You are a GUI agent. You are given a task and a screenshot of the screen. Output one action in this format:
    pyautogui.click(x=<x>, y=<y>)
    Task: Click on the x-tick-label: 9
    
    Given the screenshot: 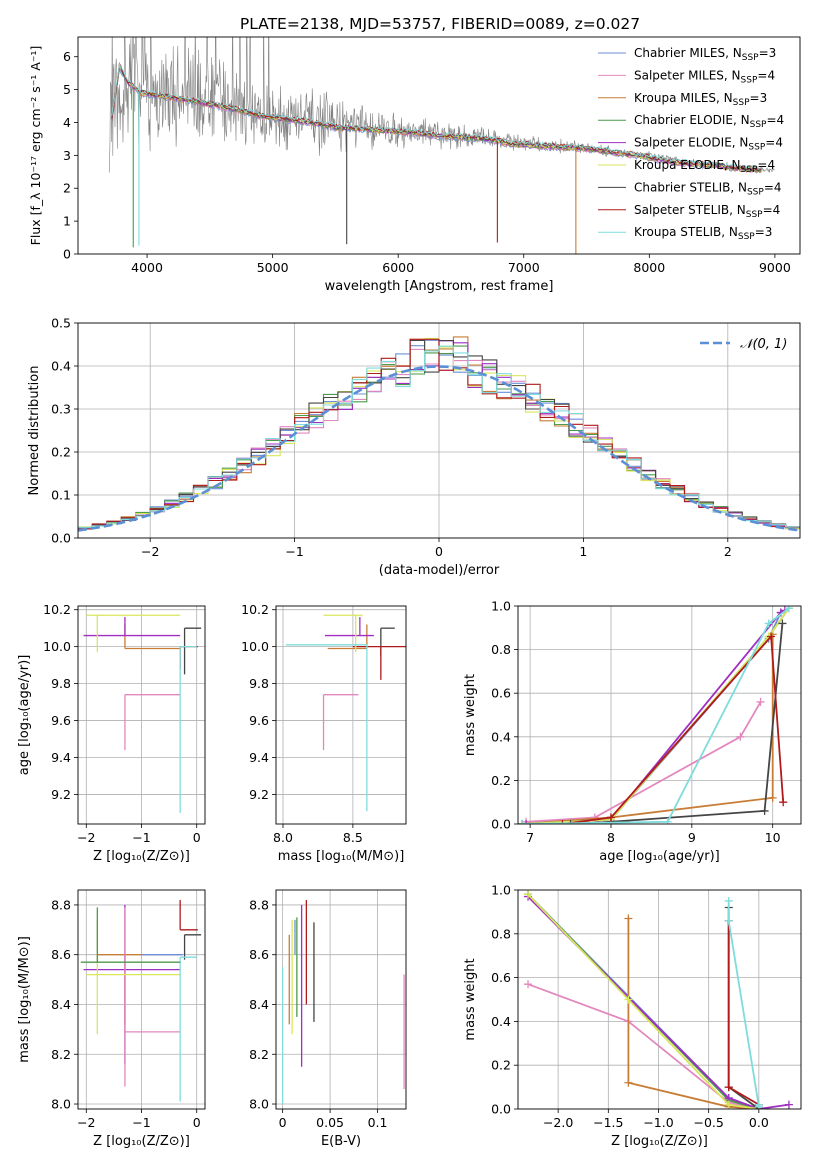 What is the action you would take?
    pyautogui.click(x=692, y=837)
    